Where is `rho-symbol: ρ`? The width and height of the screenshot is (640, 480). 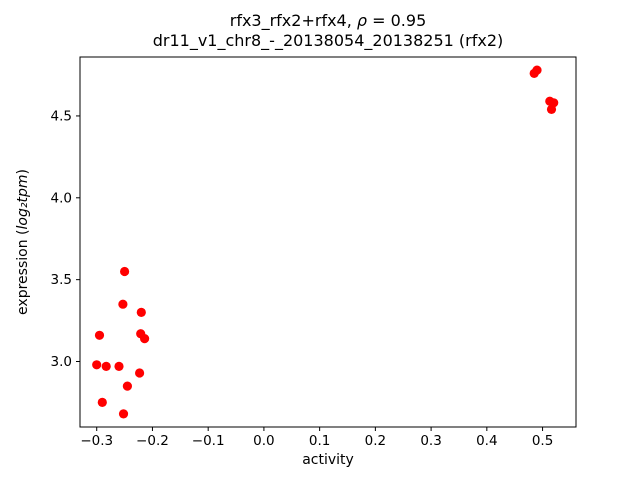 rho-symbol: ρ is located at coordinates (362, 20).